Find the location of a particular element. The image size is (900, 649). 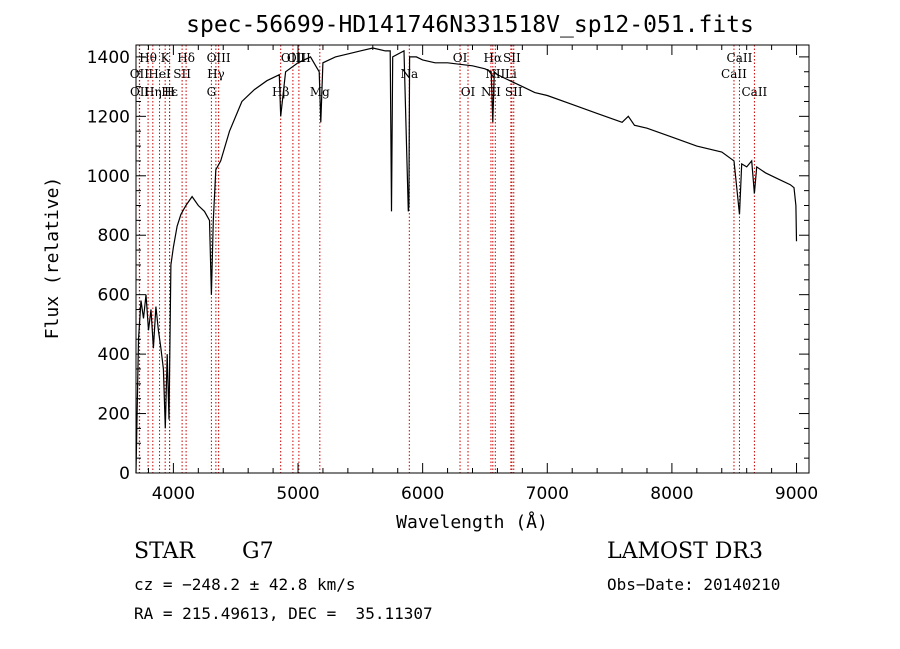

line-label-26: CaII is located at coordinates (734, 74).